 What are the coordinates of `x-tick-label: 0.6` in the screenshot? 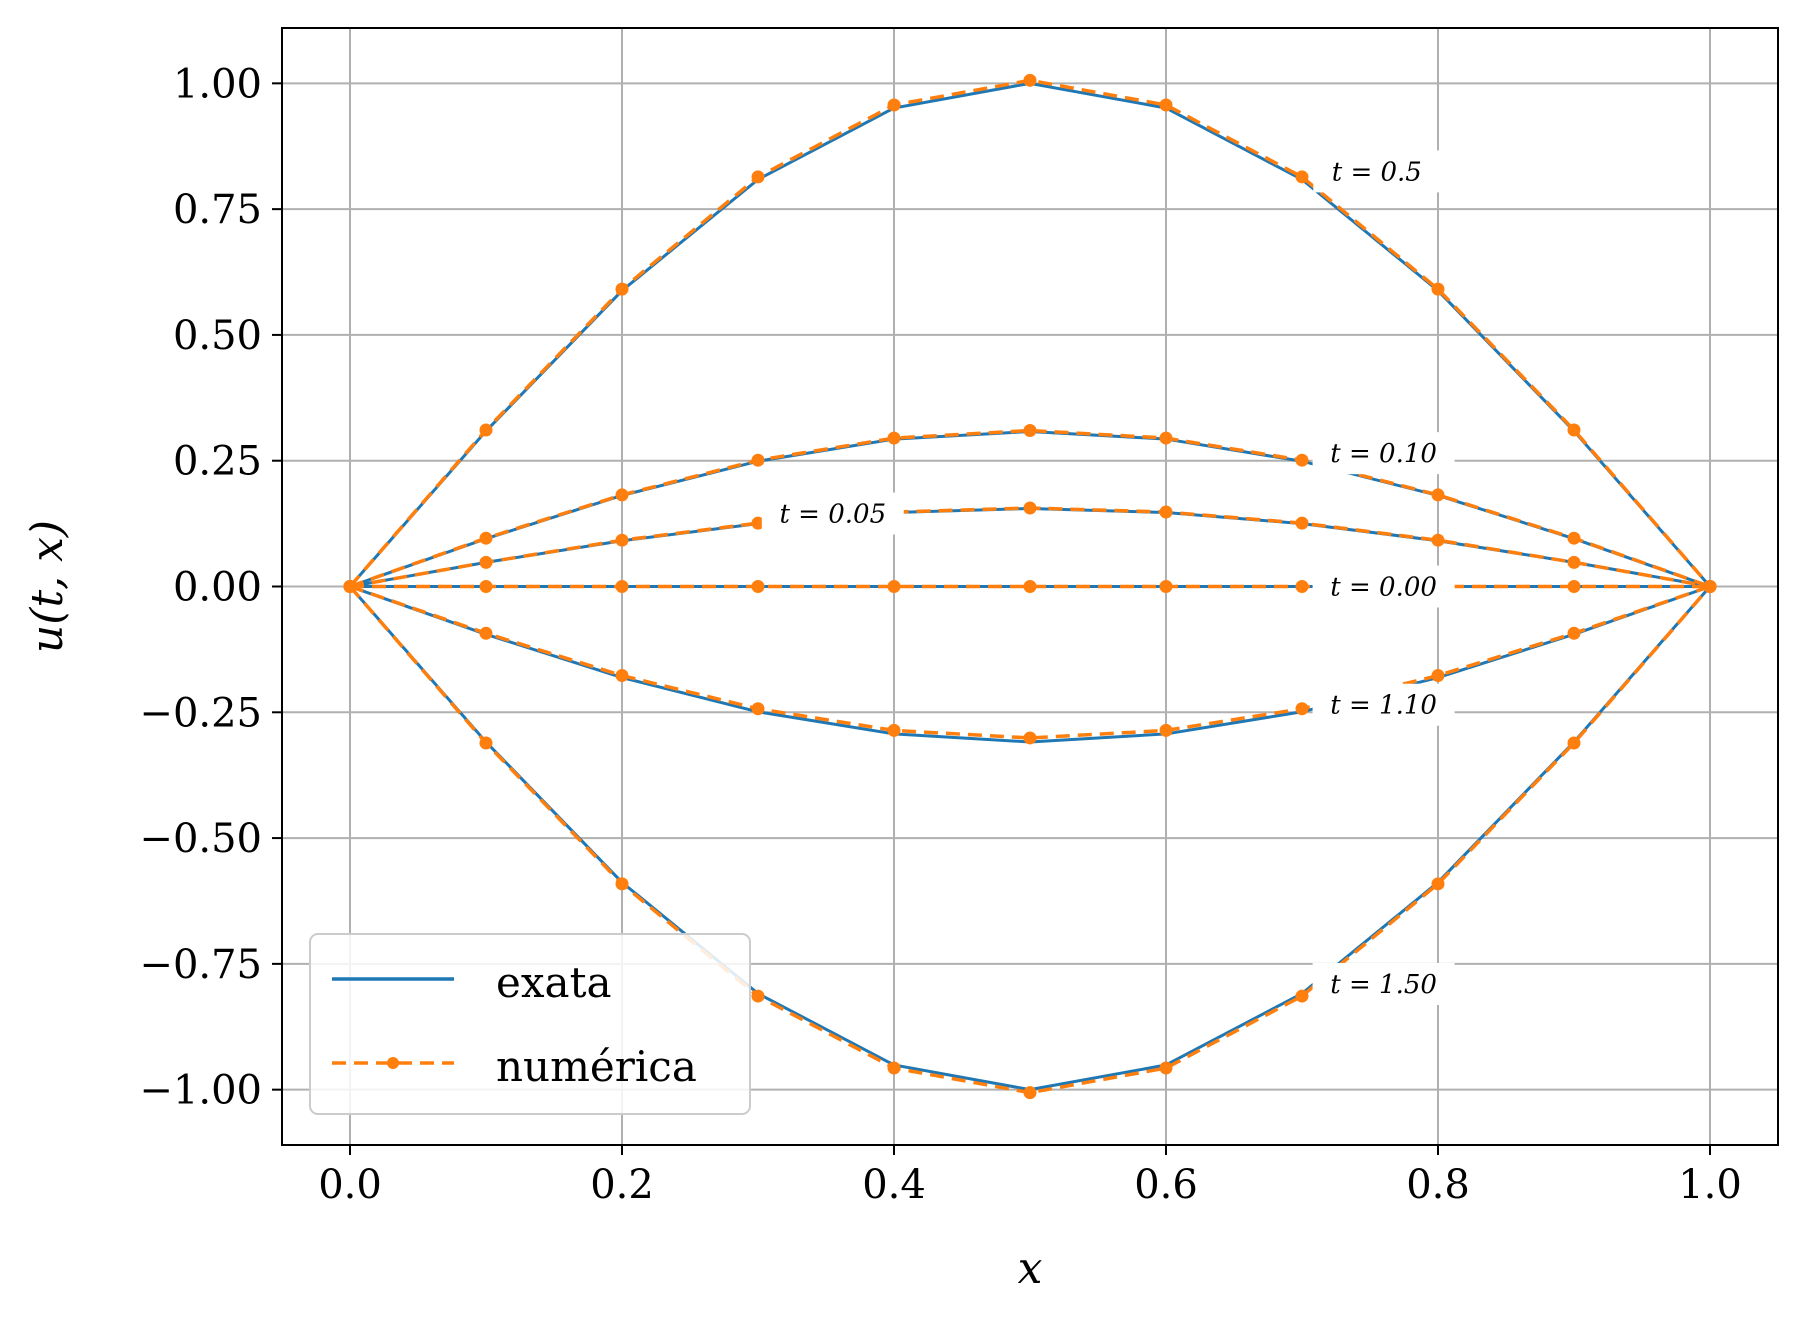 It's located at (1166, 1185).